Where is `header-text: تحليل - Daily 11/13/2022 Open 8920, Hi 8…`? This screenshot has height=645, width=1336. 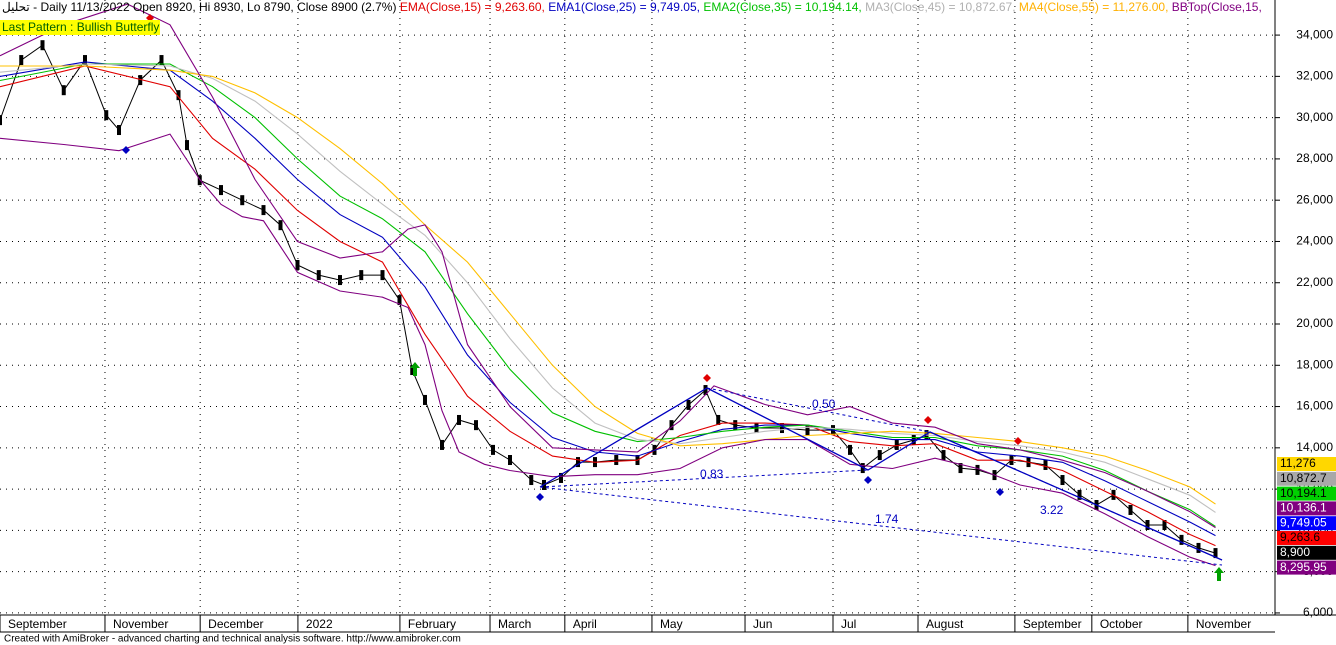 header-text: تحليل - Daily 11/13/2022 Open 8920, Hi 8… is located at coordinates (632, 7).